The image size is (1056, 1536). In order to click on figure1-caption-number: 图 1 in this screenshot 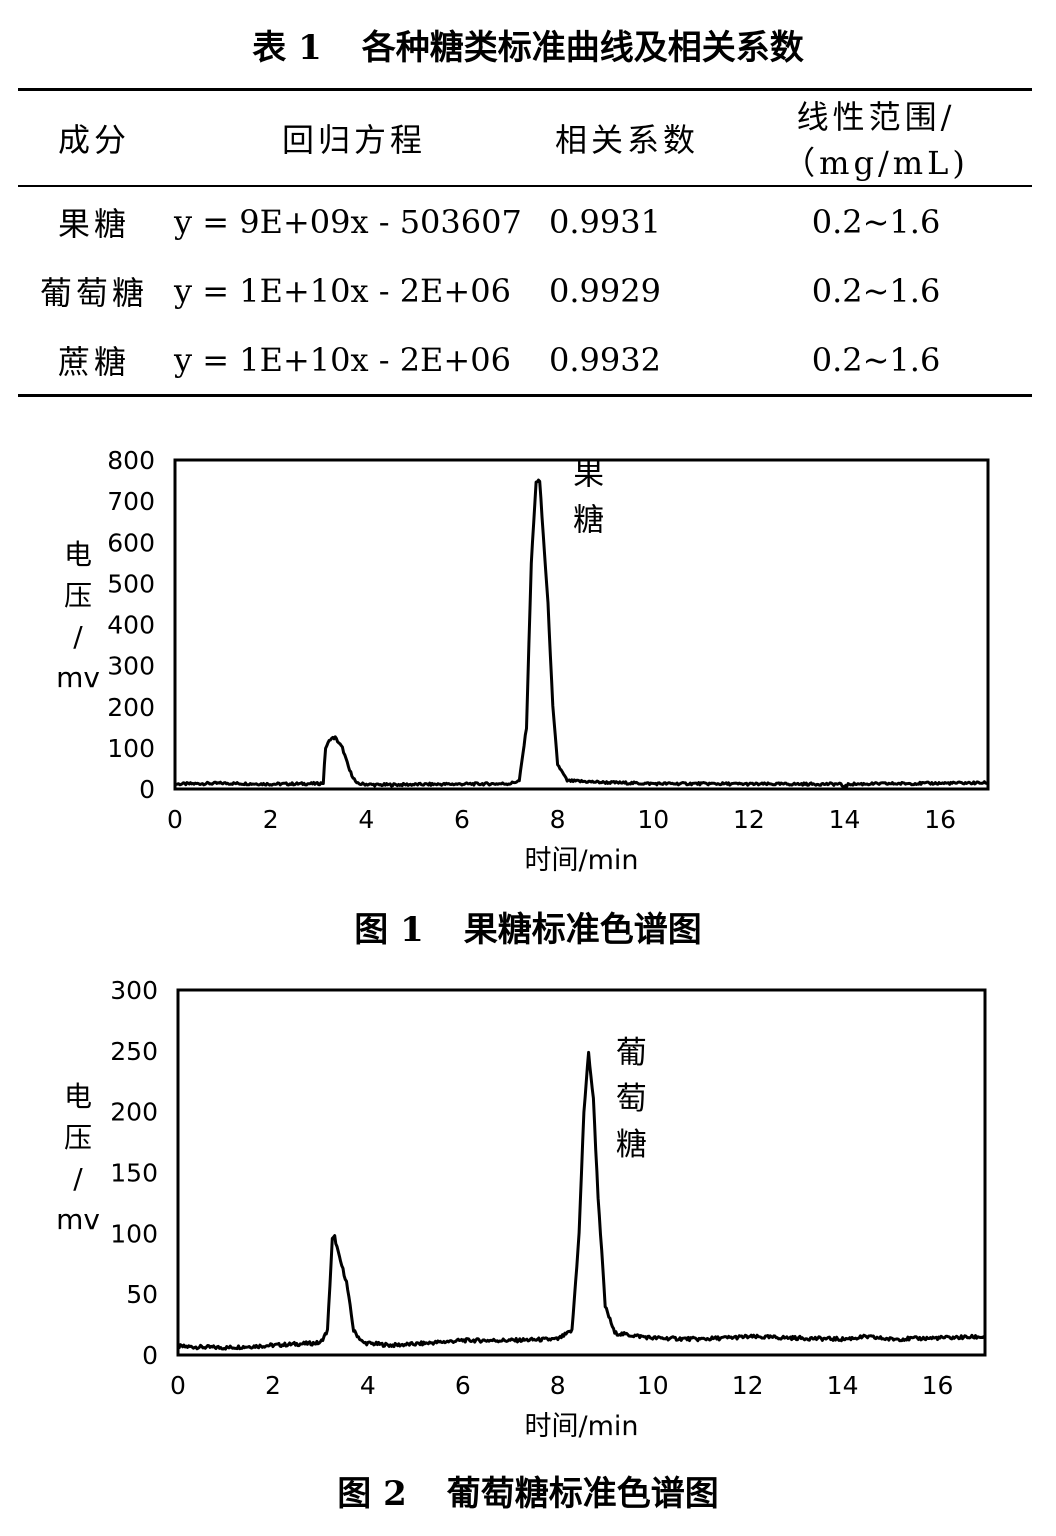, I will do `click(389, 930)`.